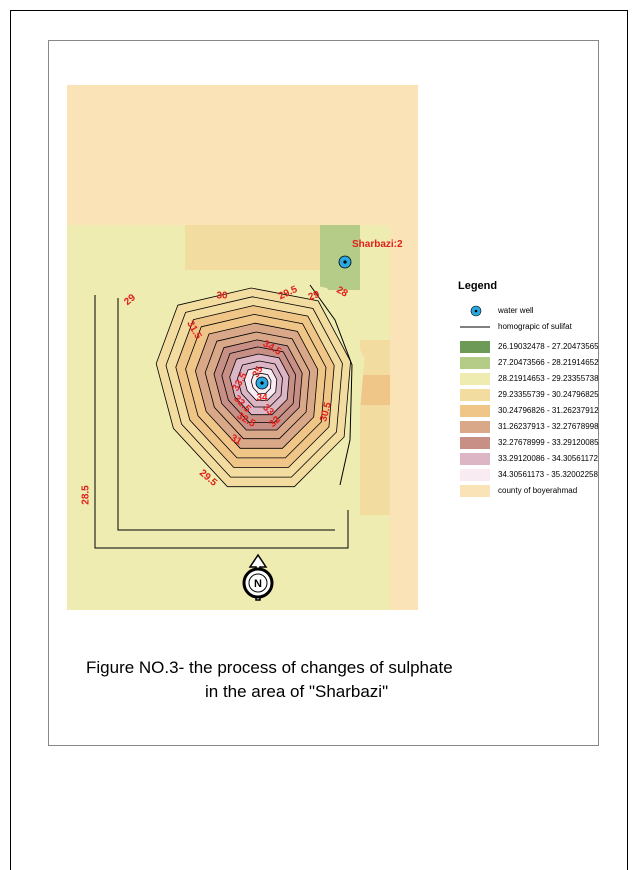  What do you see at coordinates (342, 292) in the screenshot?
I see `contour-label: 28` at bounding box center [342, 292].